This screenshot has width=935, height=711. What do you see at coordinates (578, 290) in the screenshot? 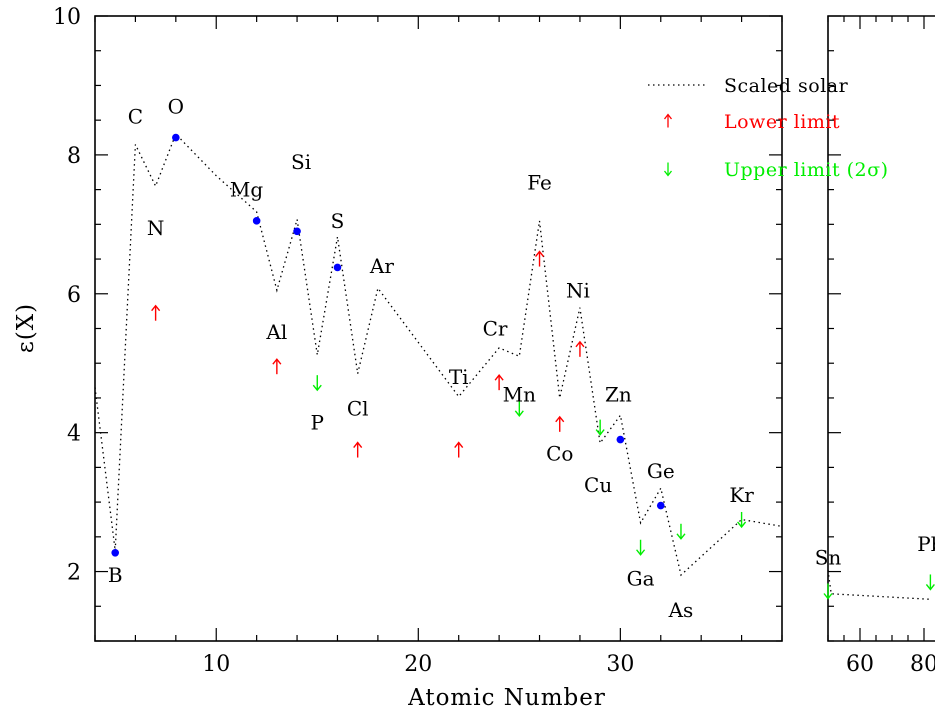
I see `element-label: Ni` at bounding box center [578, 290].